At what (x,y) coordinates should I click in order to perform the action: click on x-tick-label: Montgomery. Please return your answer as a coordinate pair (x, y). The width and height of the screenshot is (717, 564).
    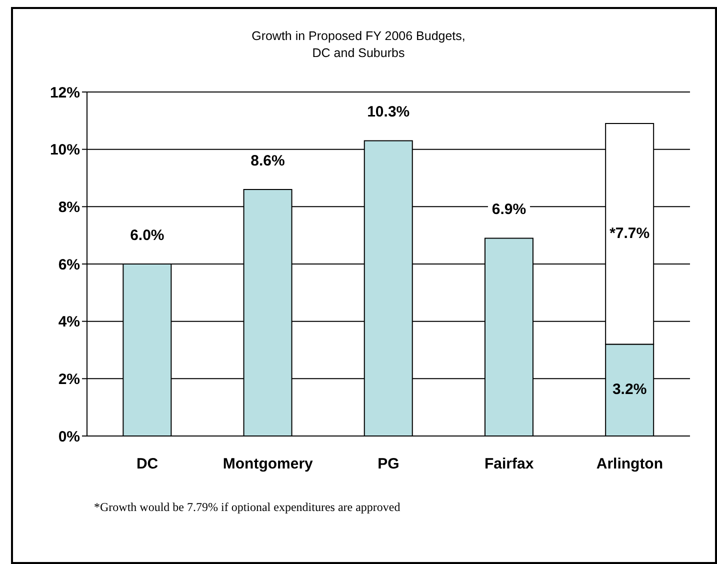
    Looking at the image, I should click on (268, 464).